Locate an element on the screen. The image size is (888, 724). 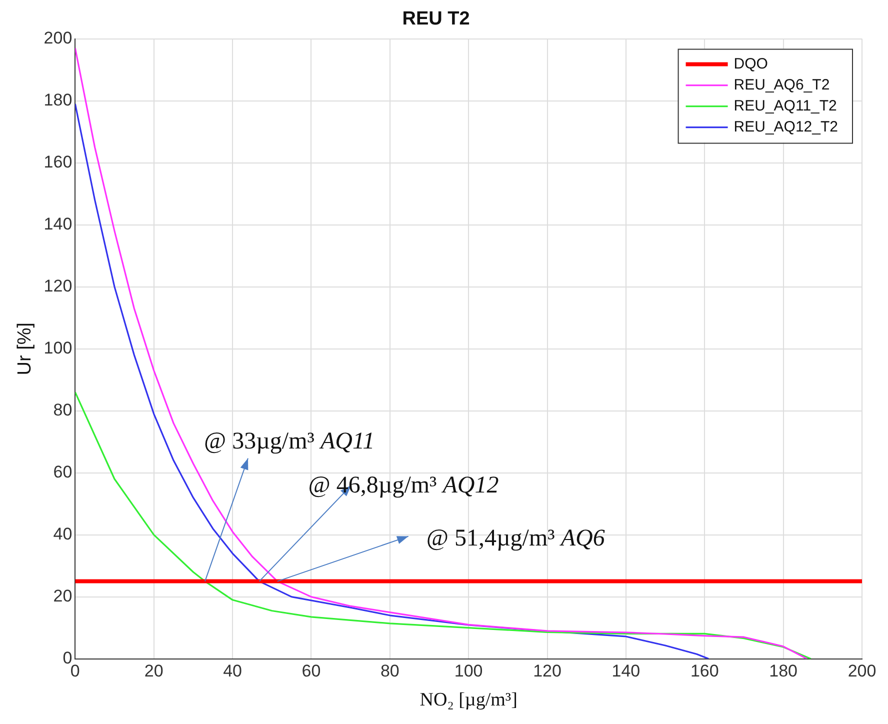
chart-title: REU T2 is located at coordinates (436, 19).